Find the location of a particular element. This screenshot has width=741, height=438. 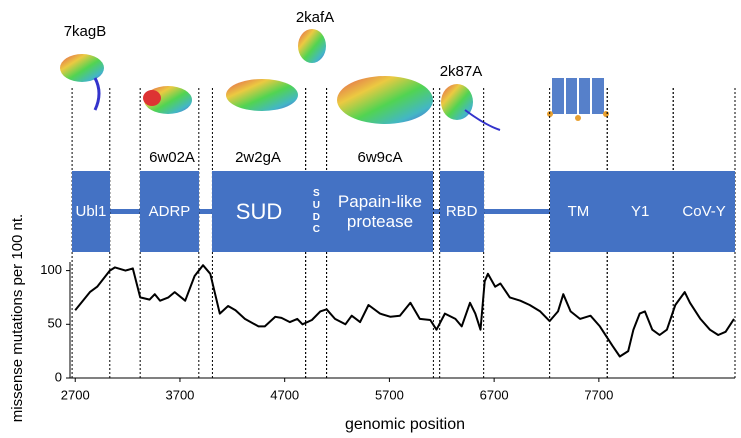

x-tick-label: 2700 is located at coordinates (75, 394).